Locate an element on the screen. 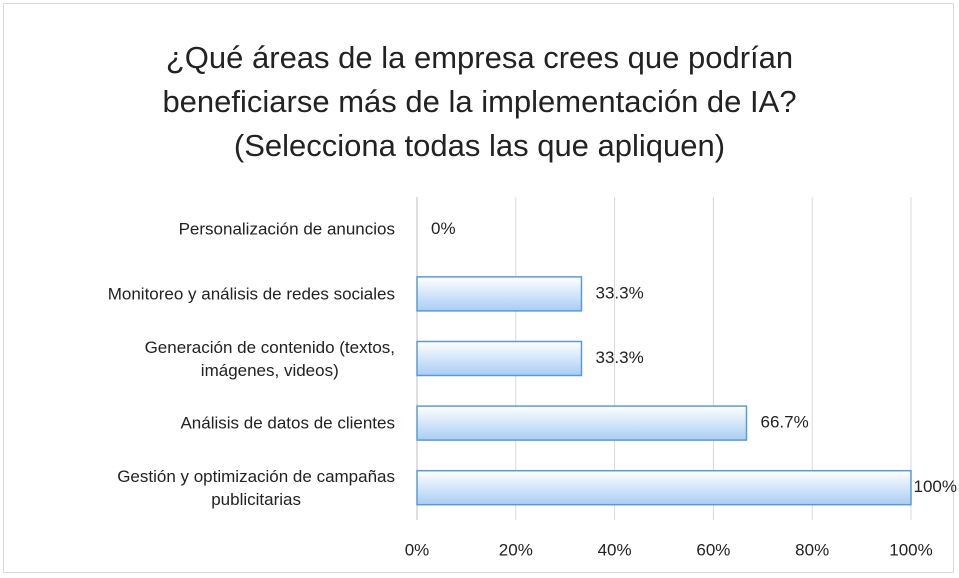  value-label: 66.7% is located at coordinates (784, 422).